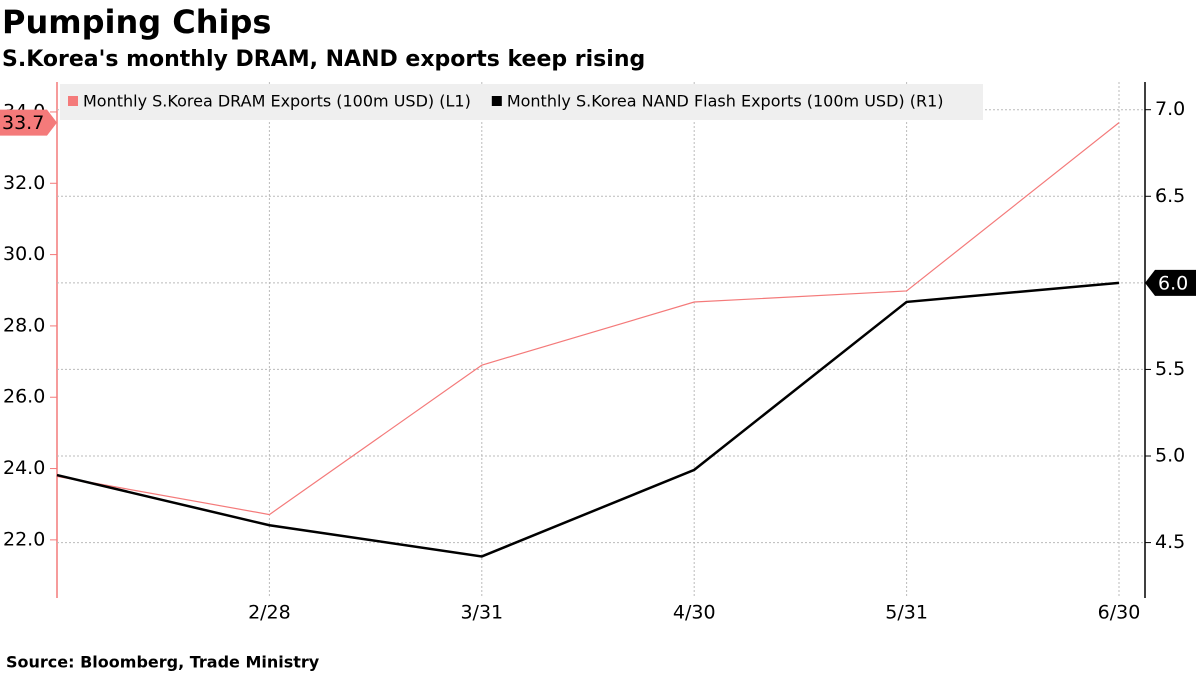 This screenshot has width=1200, height=675. I want to click on y2-tick-label: 7.0, so click(1170, 109).